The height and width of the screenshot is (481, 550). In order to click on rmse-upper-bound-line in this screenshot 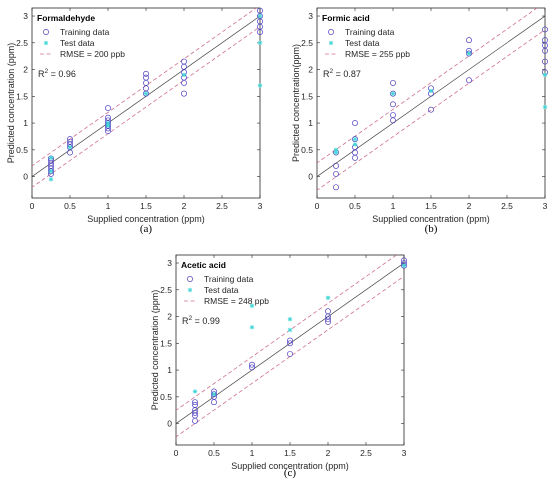, I will do `click(427, 86)`.